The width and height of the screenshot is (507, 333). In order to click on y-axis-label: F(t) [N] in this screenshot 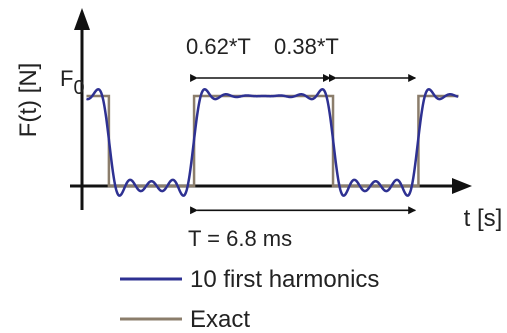, I will do `click(28, 100)`.